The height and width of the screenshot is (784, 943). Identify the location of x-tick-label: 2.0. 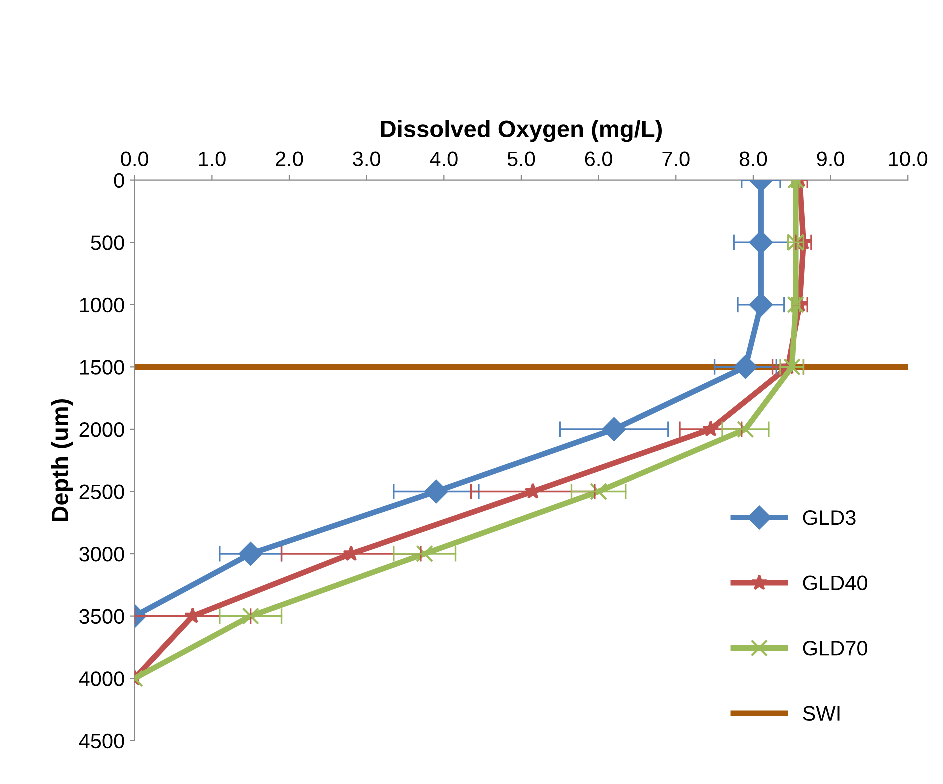
(290, 159).